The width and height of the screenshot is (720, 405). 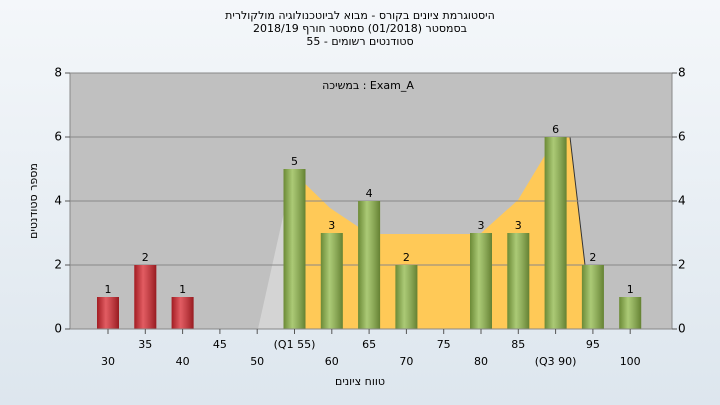 I want to click on x-tick-label: 85, so click(x=518, y=344).